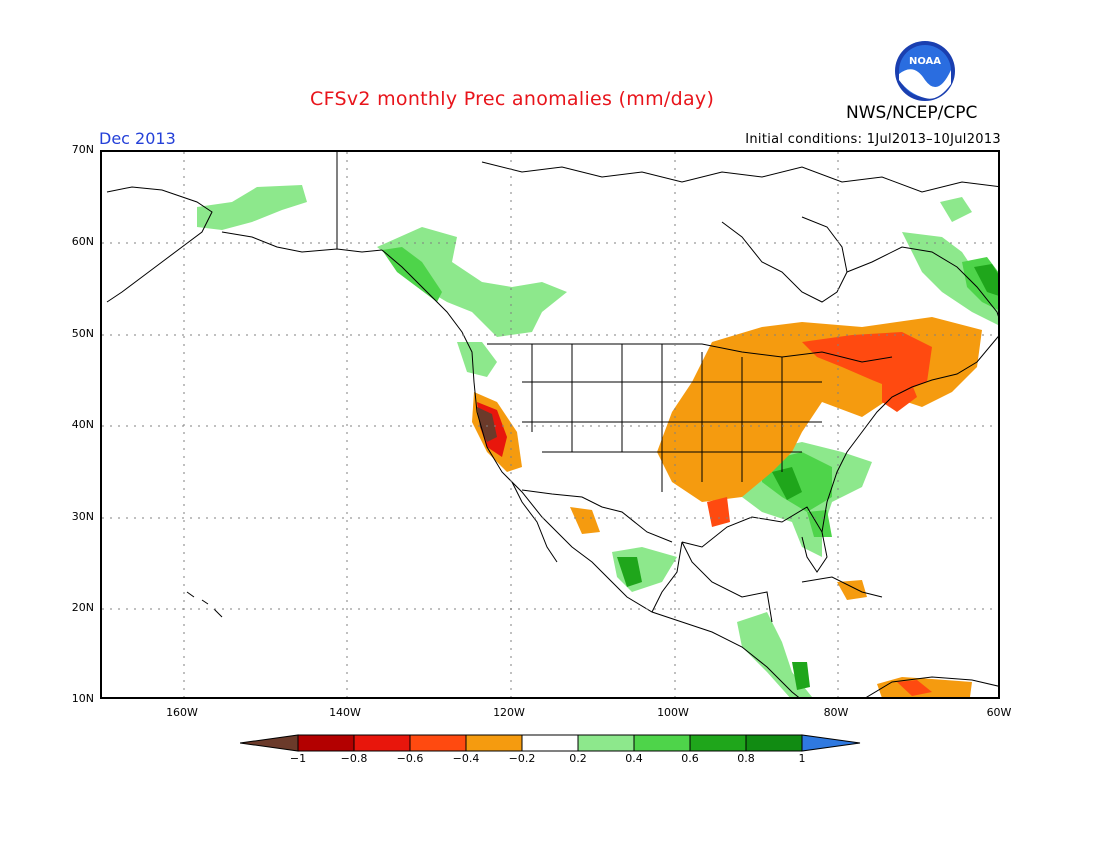  Describe the element at coordinates (534, 522) in the screenshot. I see `coastline-baja` at that location.